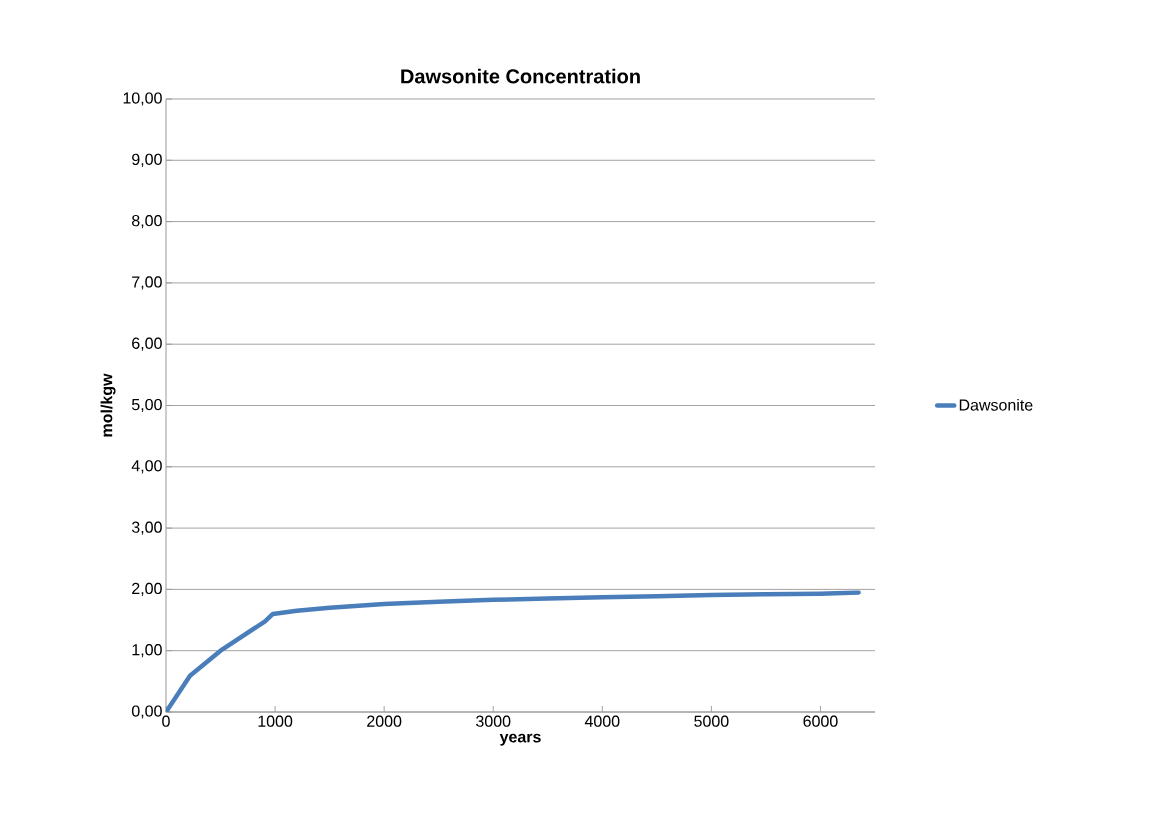  What do you see at coordinates (108, 405) in the screenshot?
I see `y-axis-title: mol/kgw` at bounding box center [108, 405].